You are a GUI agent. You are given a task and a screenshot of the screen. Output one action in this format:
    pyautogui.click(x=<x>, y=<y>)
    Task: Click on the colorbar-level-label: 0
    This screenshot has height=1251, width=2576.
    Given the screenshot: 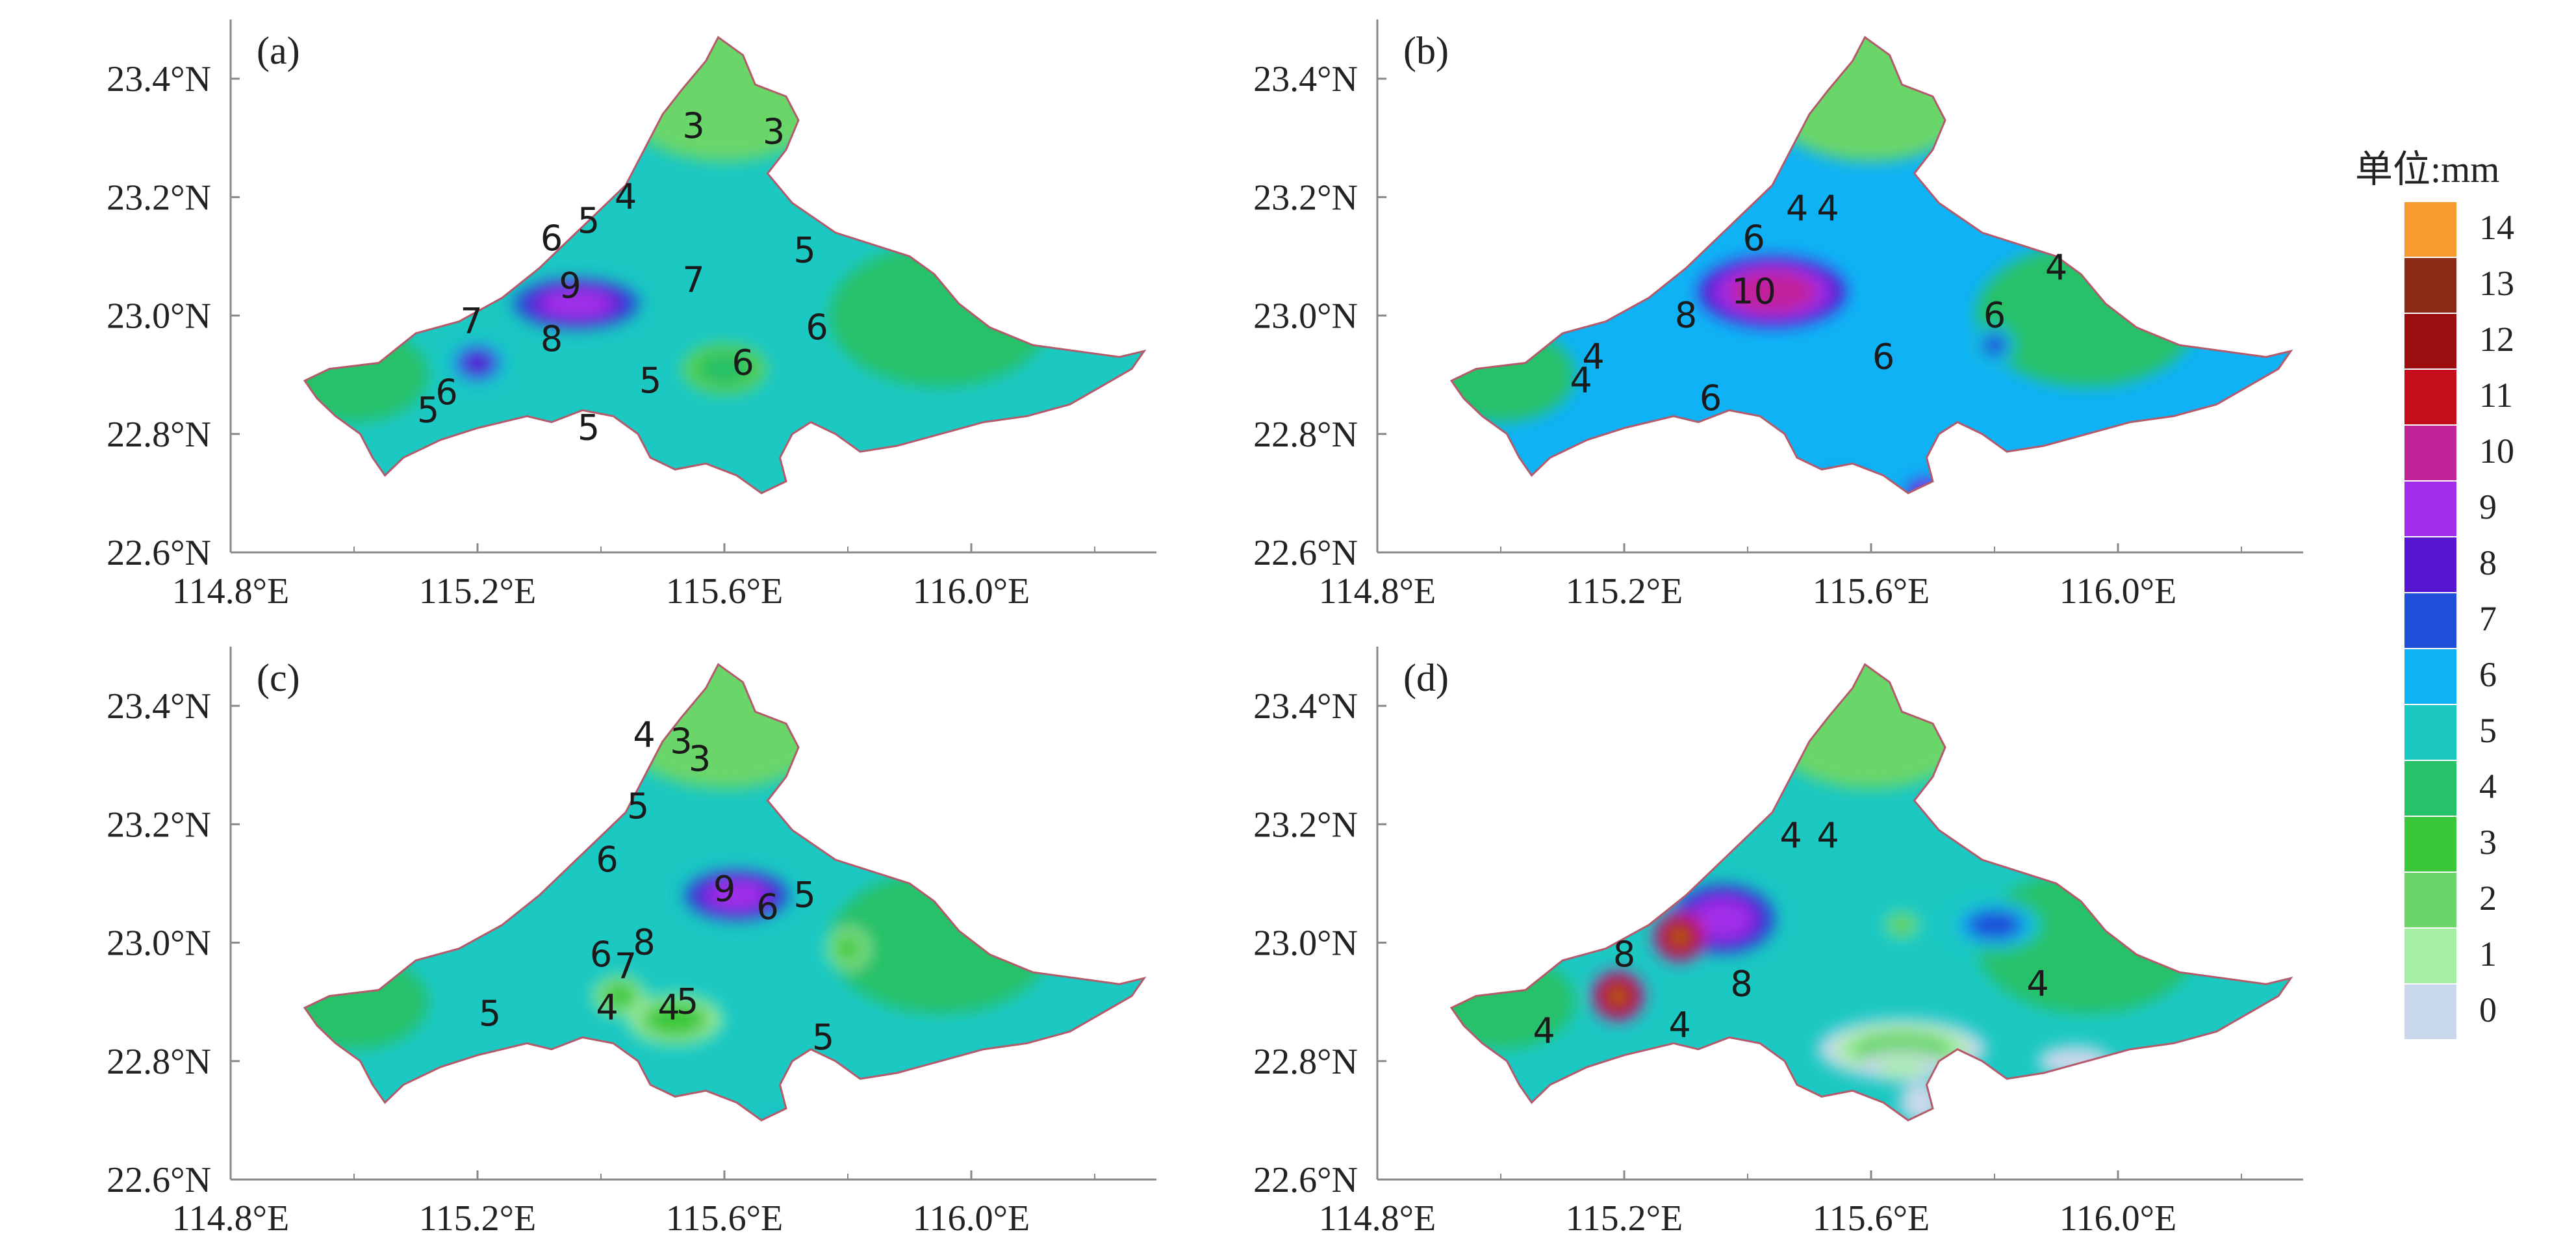 What is the action you would take?
    pyautogui.click(x=2488, y=1009)
    